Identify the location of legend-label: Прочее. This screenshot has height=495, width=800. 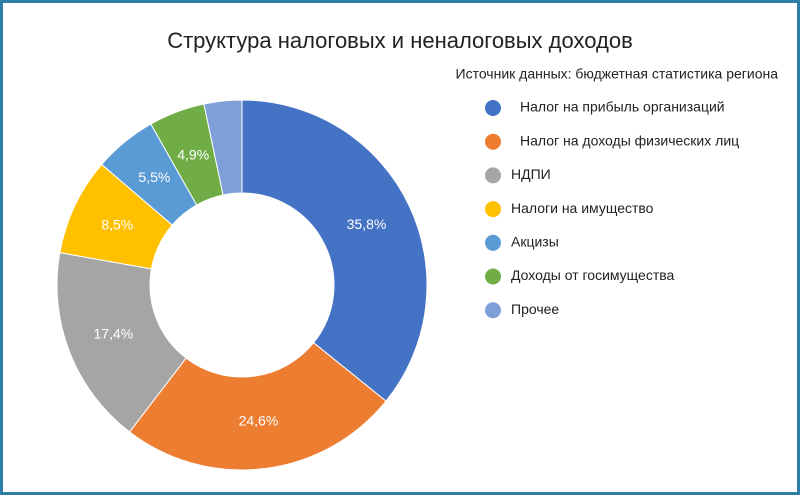
(535, 309).